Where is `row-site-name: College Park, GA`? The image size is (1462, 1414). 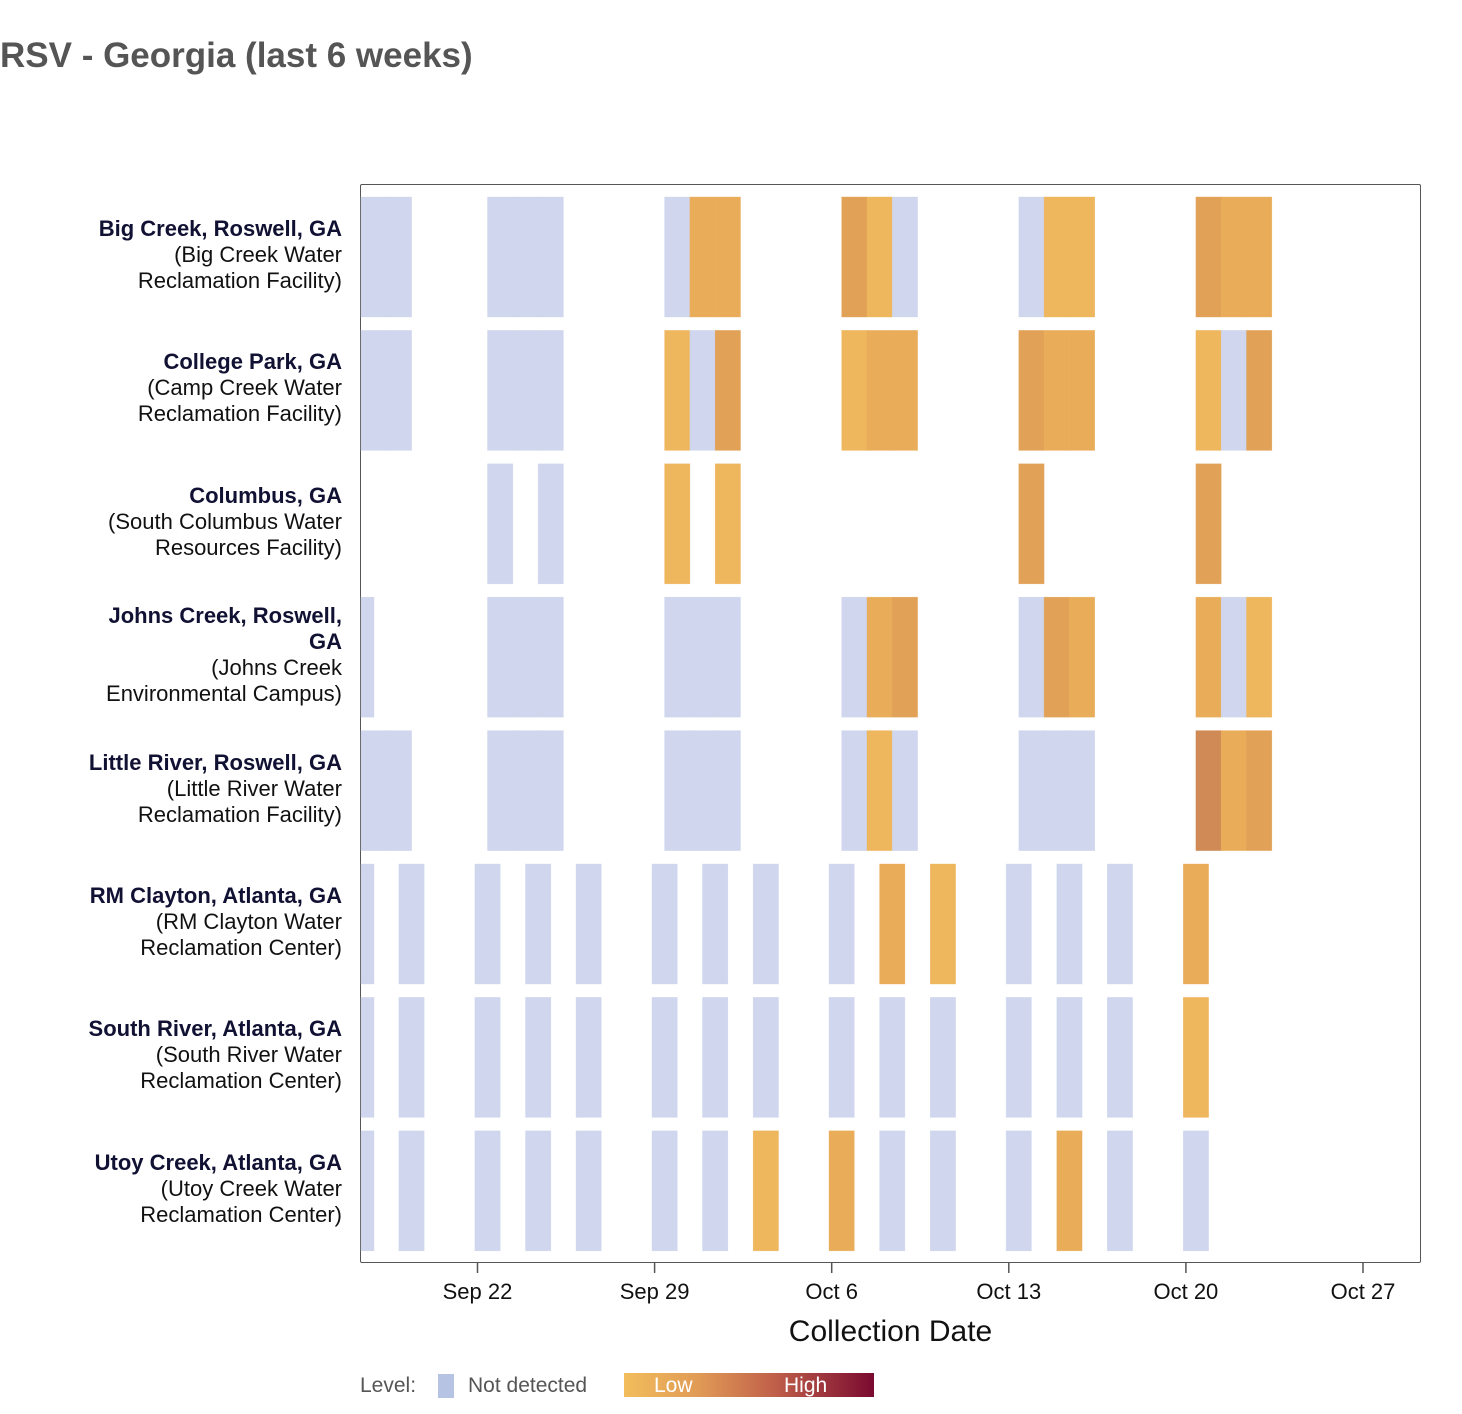
row-site-name: College Park, GA is located at coordinates (252, 362).